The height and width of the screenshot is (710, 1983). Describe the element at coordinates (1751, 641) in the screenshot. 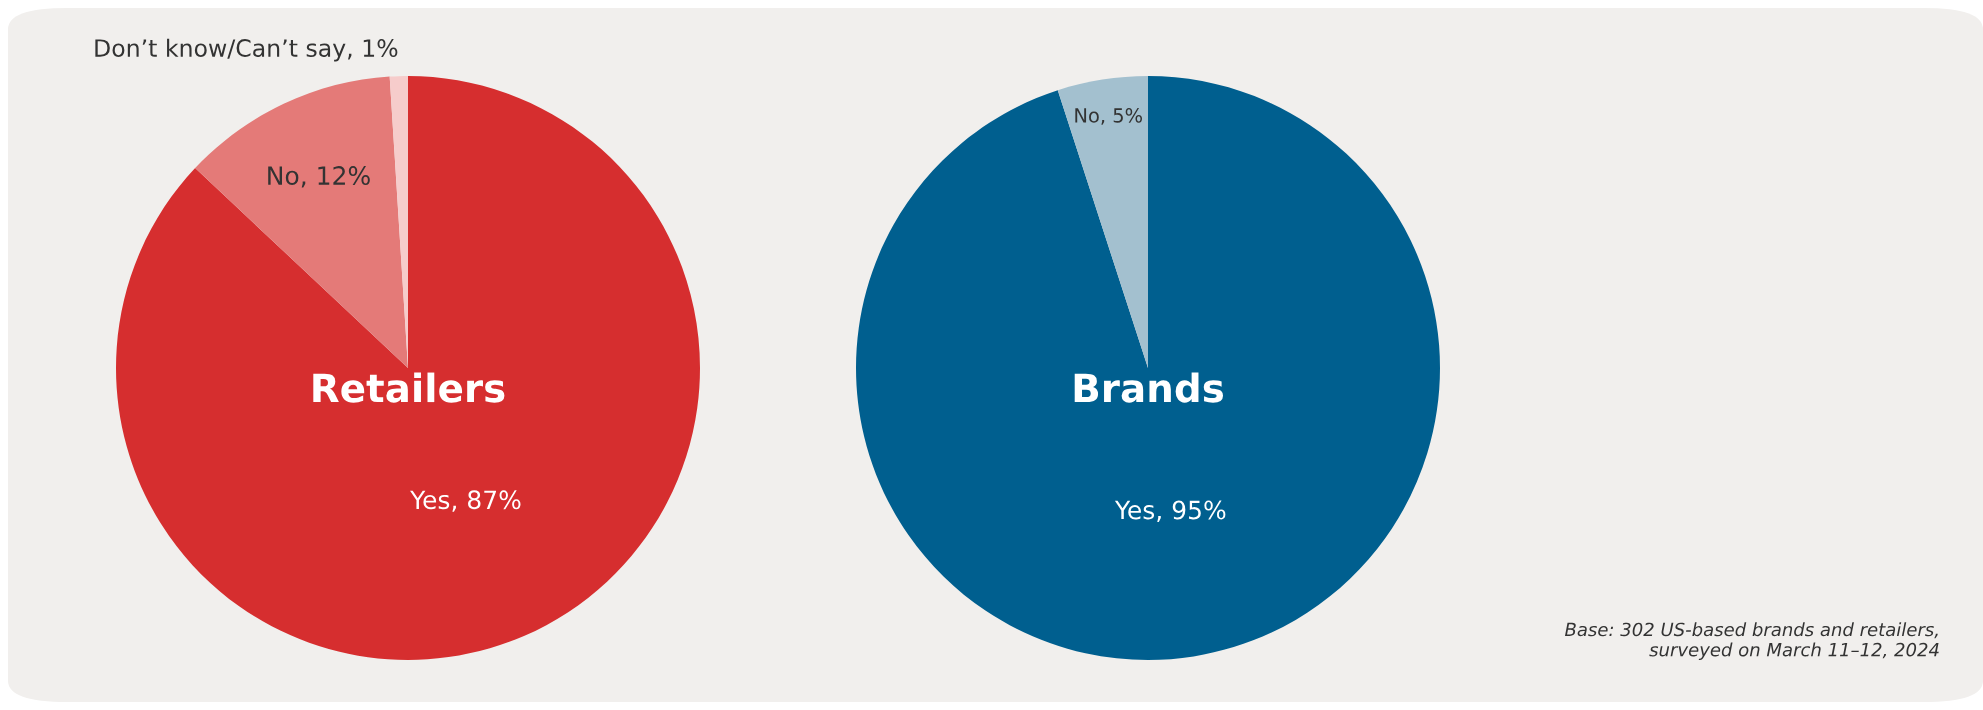

I see `text: Base: 302 US-based brands and retailers, surveyed on March 11–12, 2024` at that location.